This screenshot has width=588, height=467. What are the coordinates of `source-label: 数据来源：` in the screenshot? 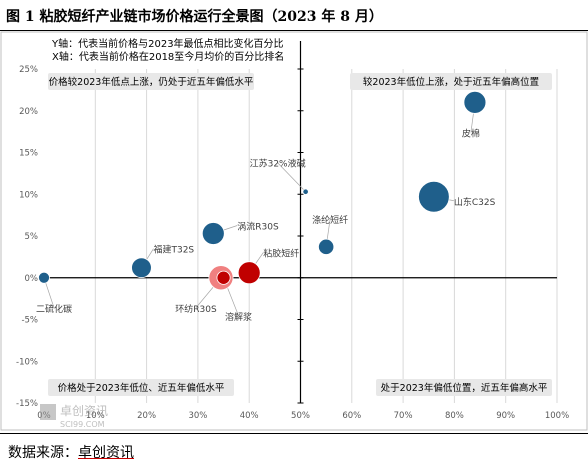 It's located at (43, 453).